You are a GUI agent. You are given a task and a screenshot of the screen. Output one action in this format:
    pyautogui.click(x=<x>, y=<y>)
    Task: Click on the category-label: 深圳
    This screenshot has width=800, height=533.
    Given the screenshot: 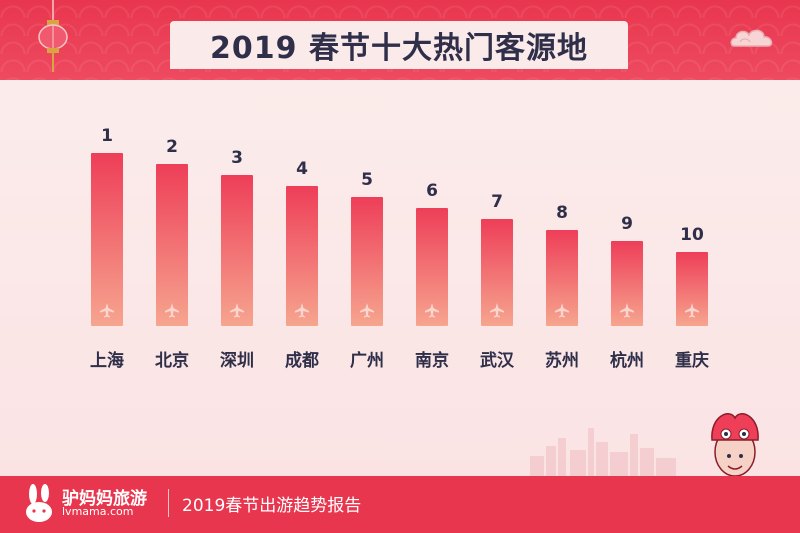 What is the action you would take?
    pyautogui.click(x=237, y=360)
    